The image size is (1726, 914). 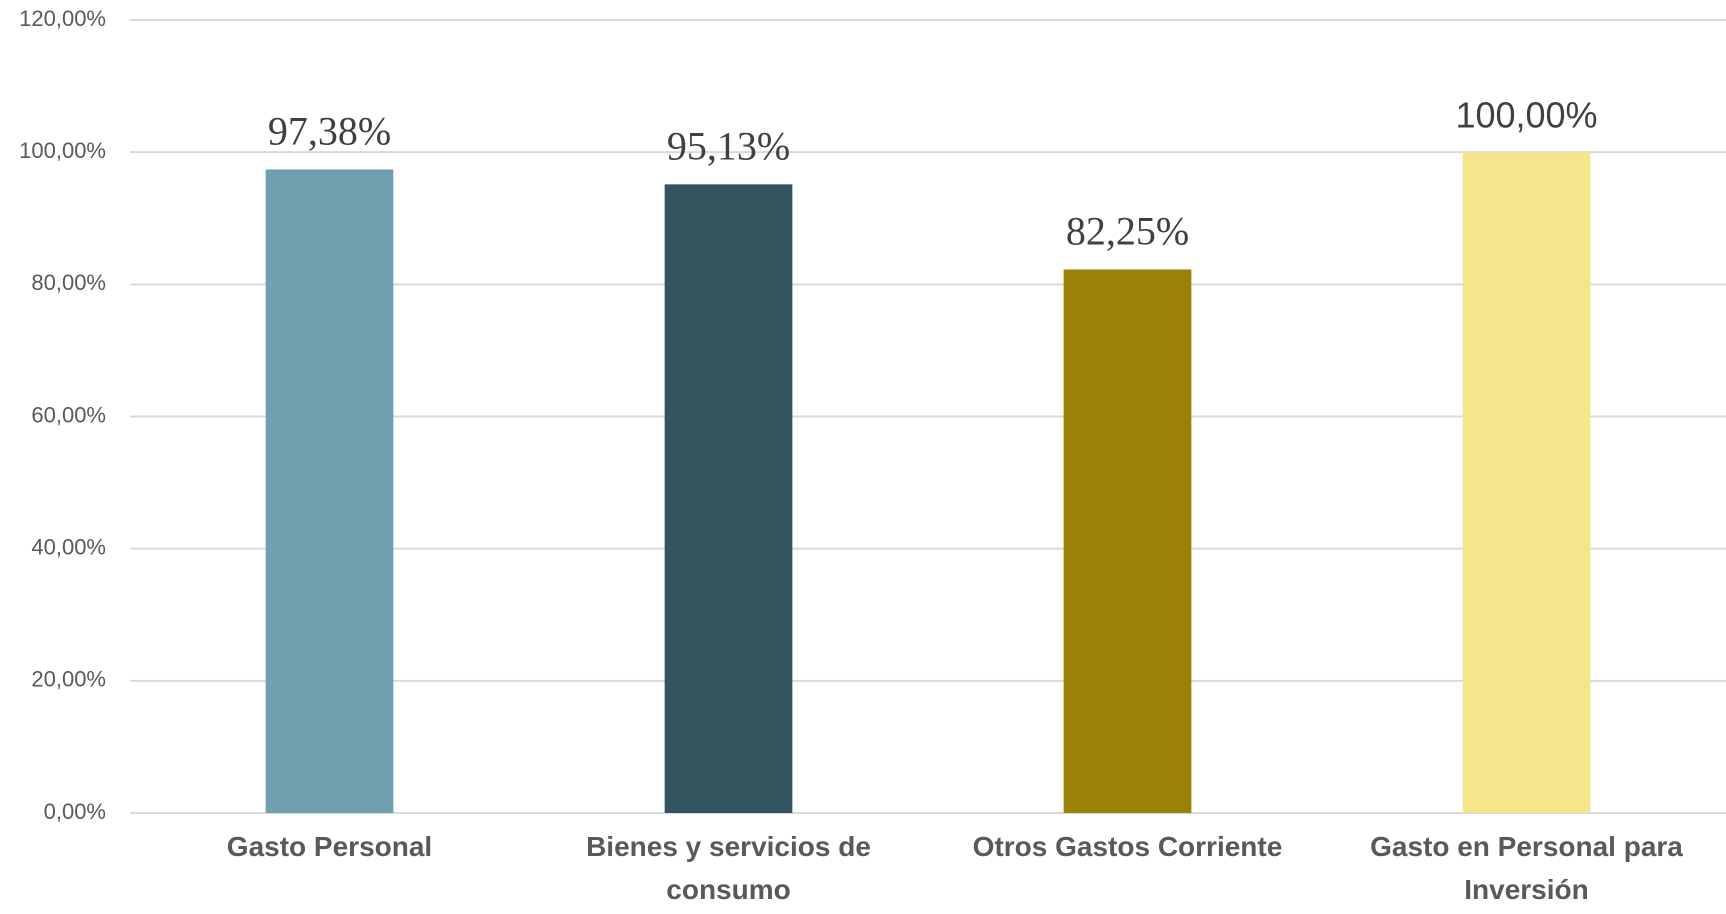 I want to click on data-label: 100,00%, so click(x=1526, y=115).